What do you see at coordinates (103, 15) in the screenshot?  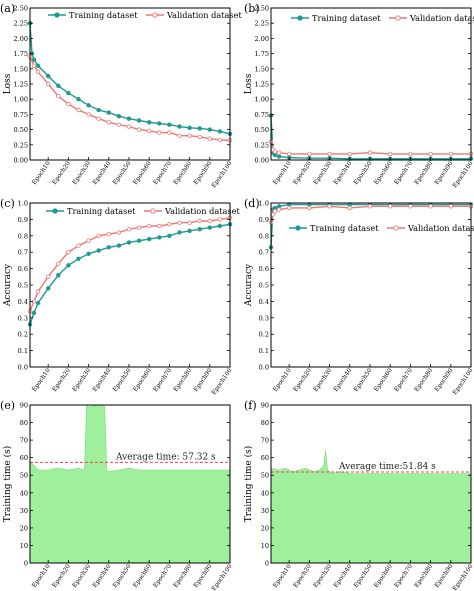 I see `legend-label: Training dataset` at bounding box center [103, 15].